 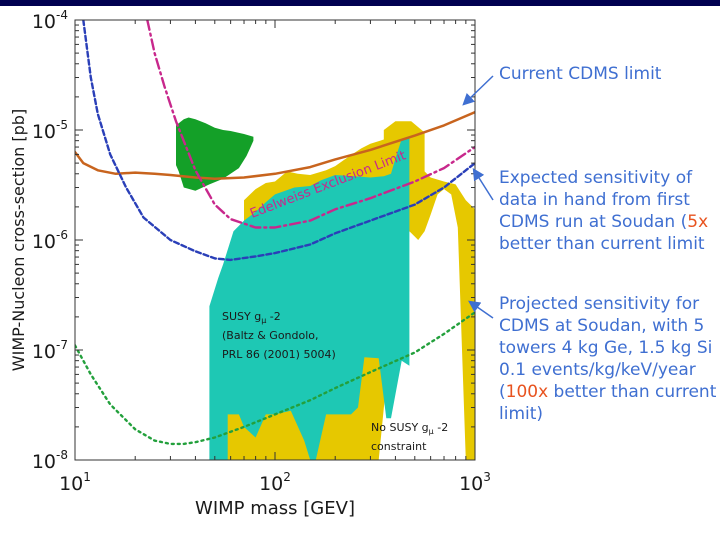 I want to click on note-projected-line1: Projected sensitivity for, so click(x=599, y=304).